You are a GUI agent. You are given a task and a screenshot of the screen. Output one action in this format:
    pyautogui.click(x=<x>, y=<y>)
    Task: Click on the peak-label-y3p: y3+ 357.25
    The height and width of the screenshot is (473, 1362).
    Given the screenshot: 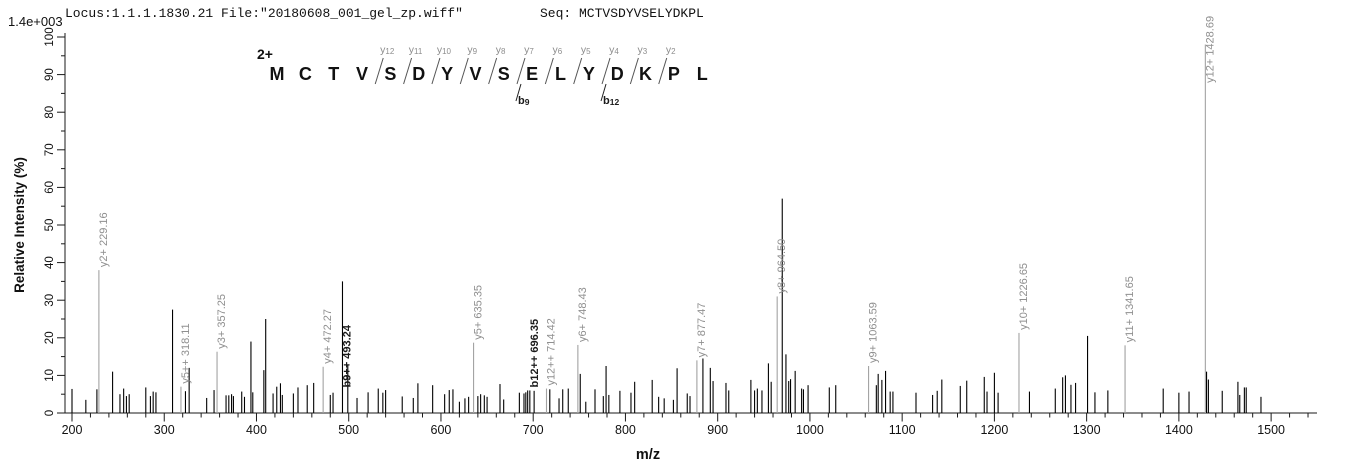 What is the action you would take?
    pyautogui.click(x=222, y=321)
    